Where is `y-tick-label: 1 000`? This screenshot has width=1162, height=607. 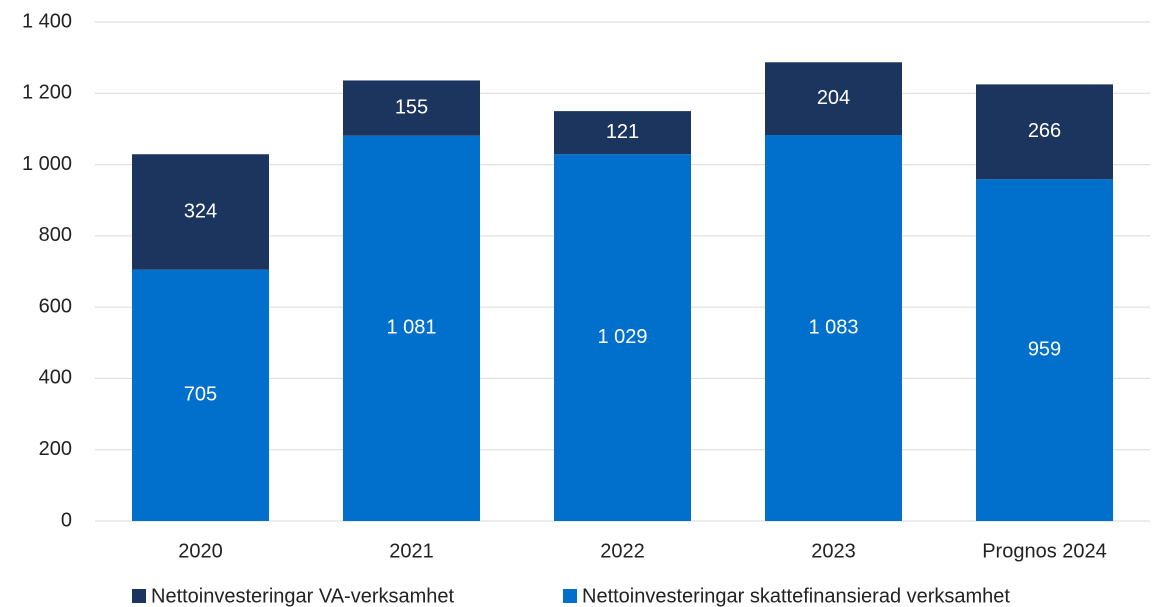
y-tick-label: 1 000 is located at coordinates (47, 164).